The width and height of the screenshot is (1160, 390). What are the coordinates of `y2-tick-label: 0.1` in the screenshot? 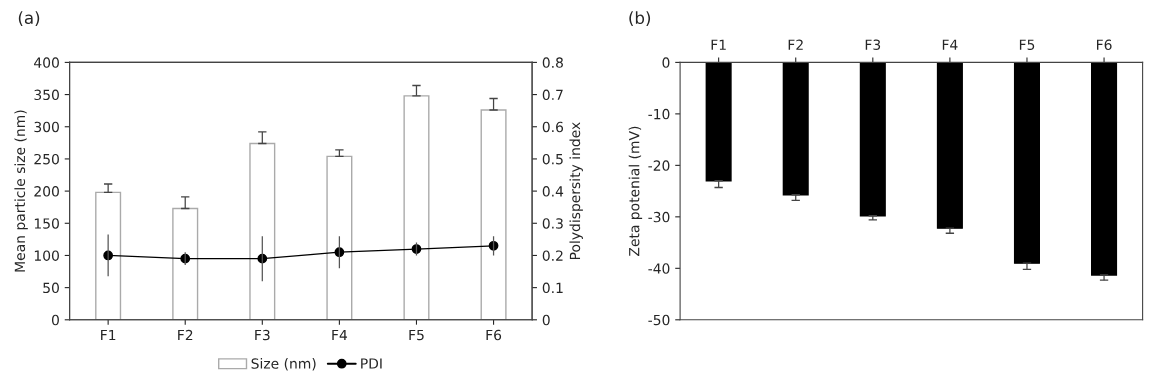 It's located at (552, 288).